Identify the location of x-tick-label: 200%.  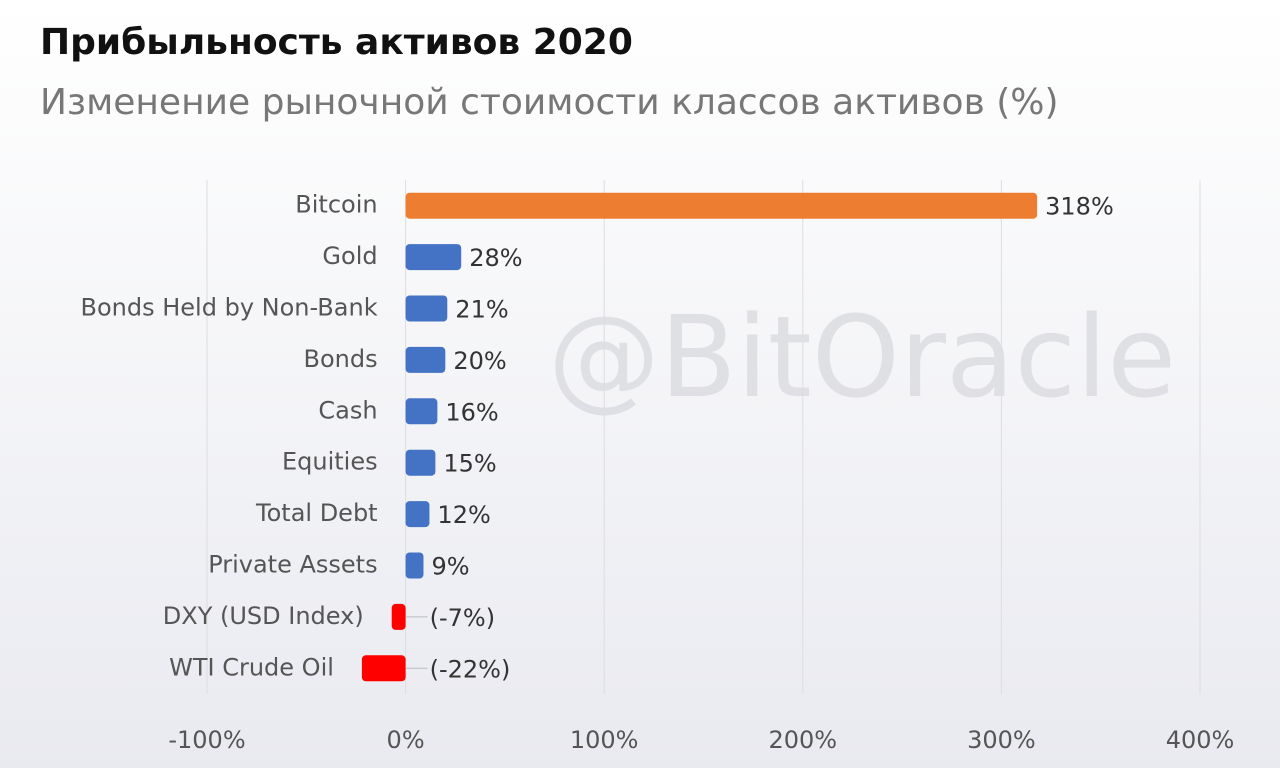
(802, 740).